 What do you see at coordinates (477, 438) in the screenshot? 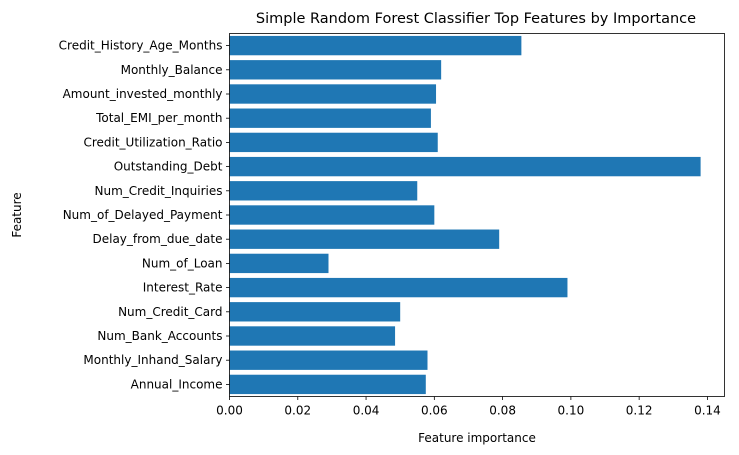
I see `x-axis-label: Feature importance` at bounding box center [477, 438].